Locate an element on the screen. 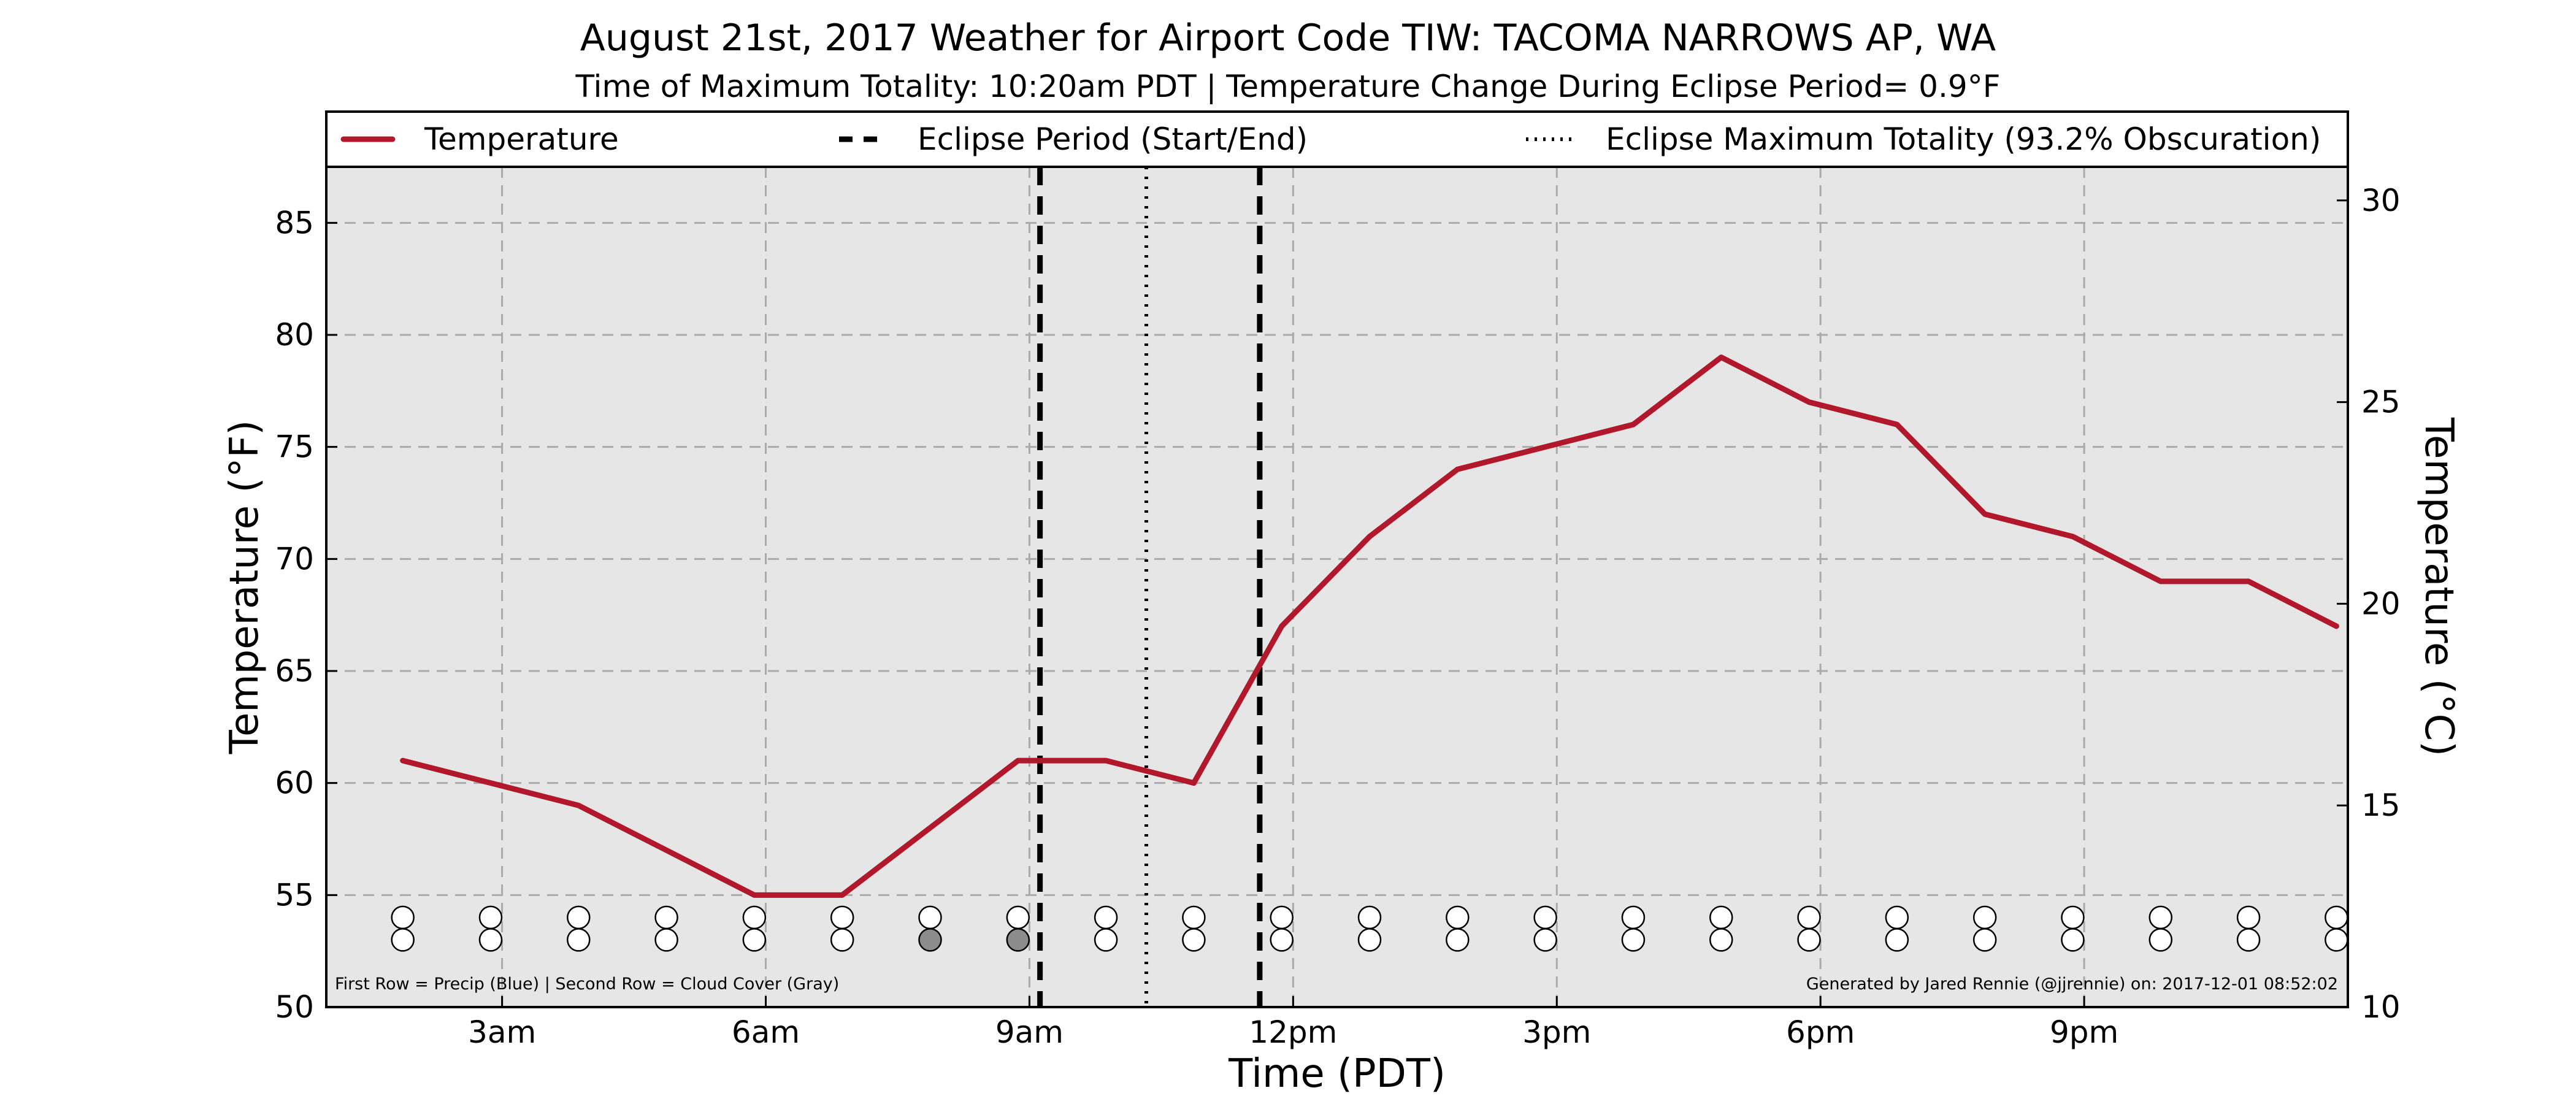 Image resolution: width=2576 pixels, height=1104 pixels. y-tick-label-1: 55 is located at coordinates (294, 895).